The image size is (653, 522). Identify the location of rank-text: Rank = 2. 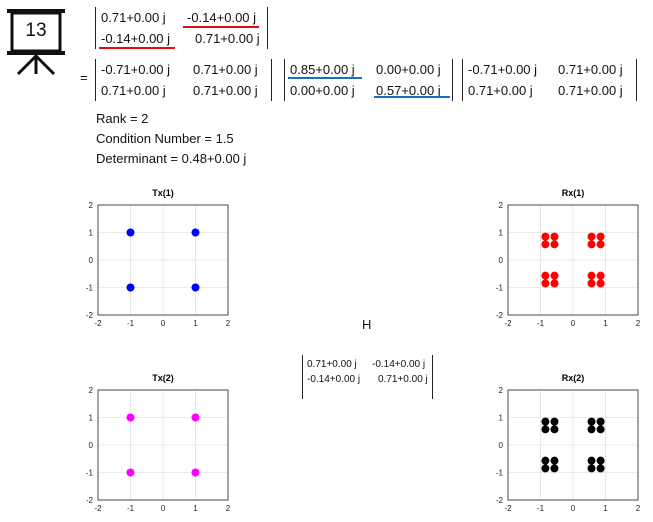
(122, 118).